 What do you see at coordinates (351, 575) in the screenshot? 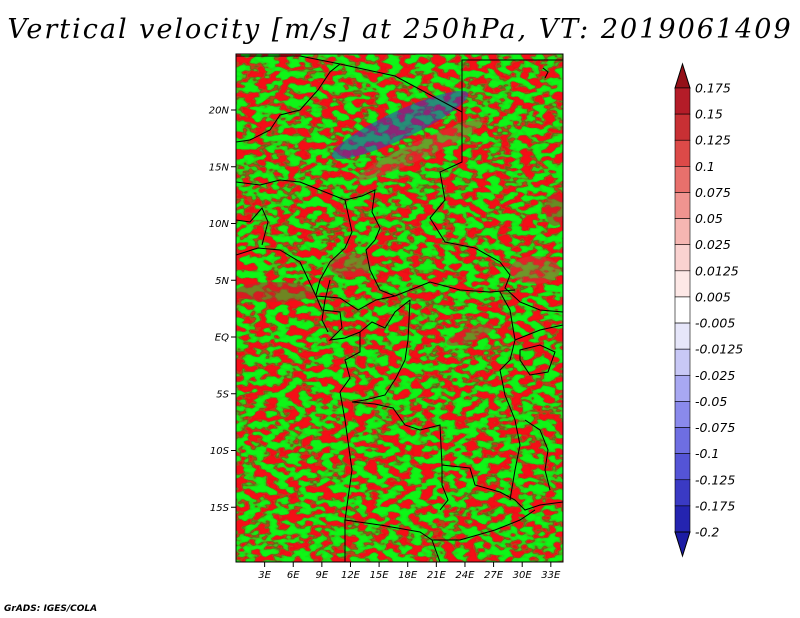
I see `lon-label: 12E` at bounding box center [351, 575].